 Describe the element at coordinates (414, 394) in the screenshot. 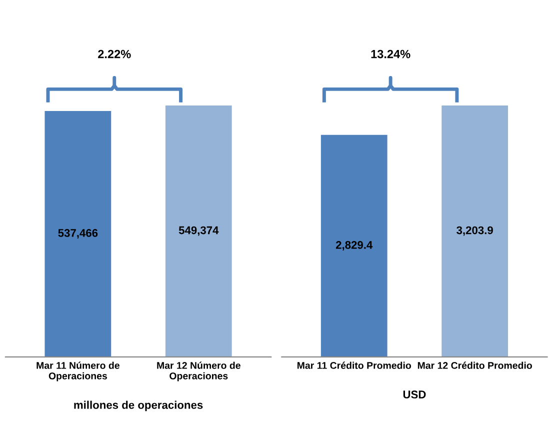

I see `x-axis-title: USD` at that location.